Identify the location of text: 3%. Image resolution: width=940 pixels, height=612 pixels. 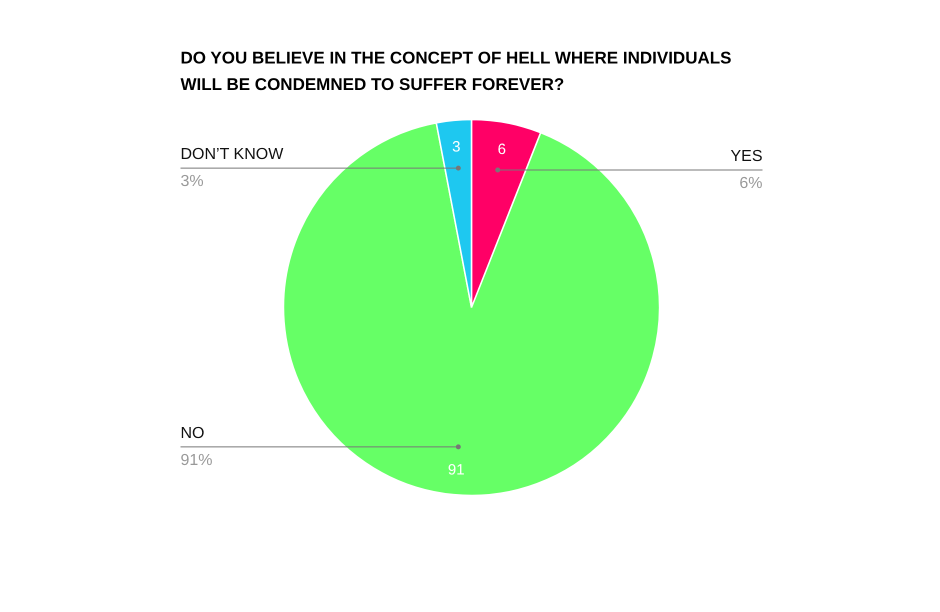
(192, 181).